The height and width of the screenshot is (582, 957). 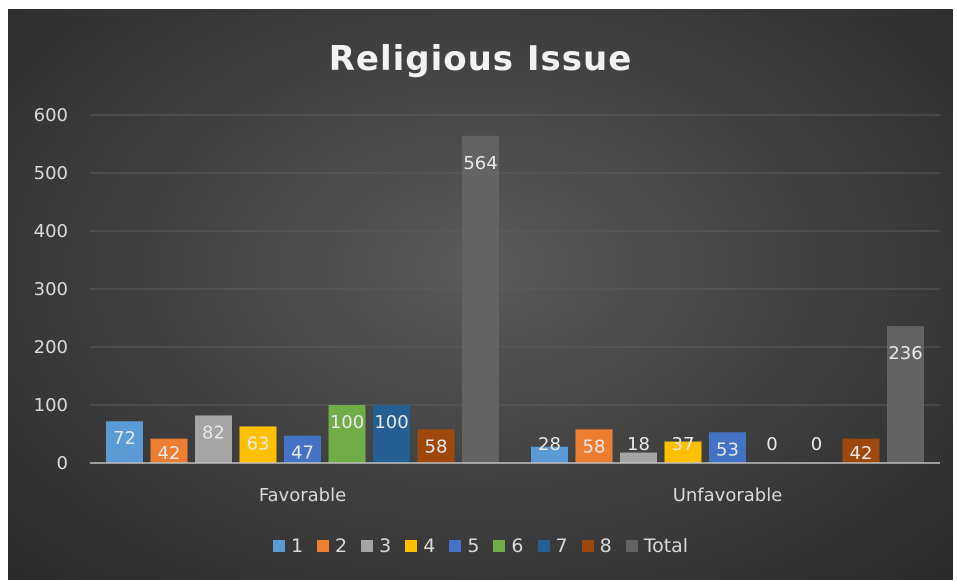 I want to click on data-label: 47, so click(x=302, y=453).